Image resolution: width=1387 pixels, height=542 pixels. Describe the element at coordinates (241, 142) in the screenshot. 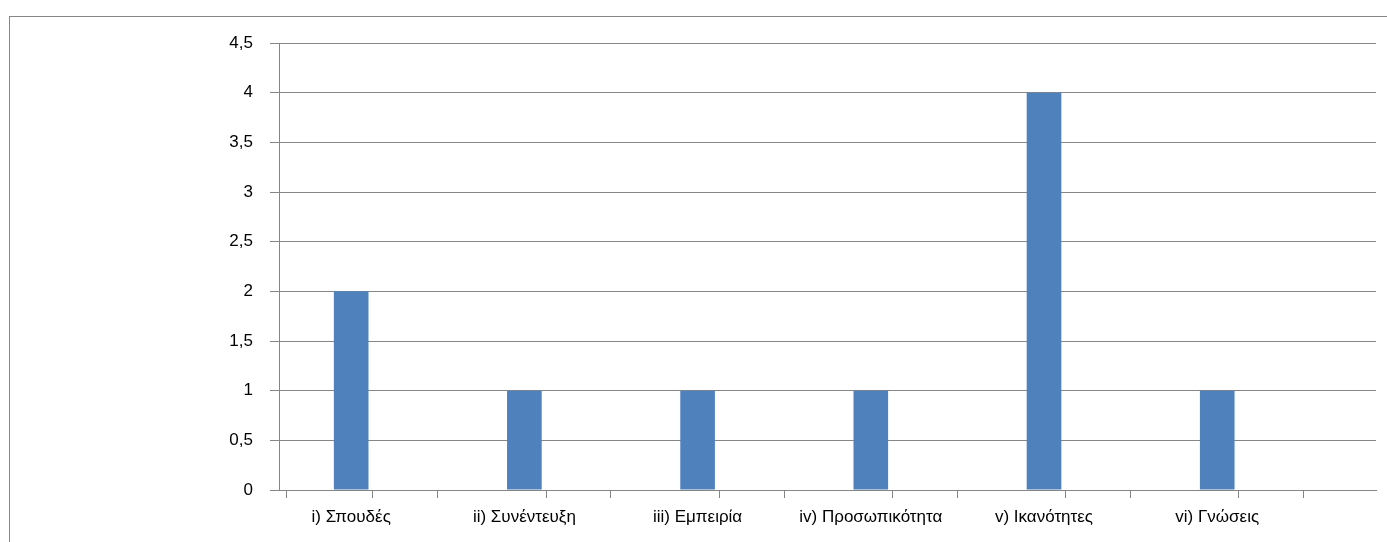

I see `y-tick-label: 3,5` at that location.